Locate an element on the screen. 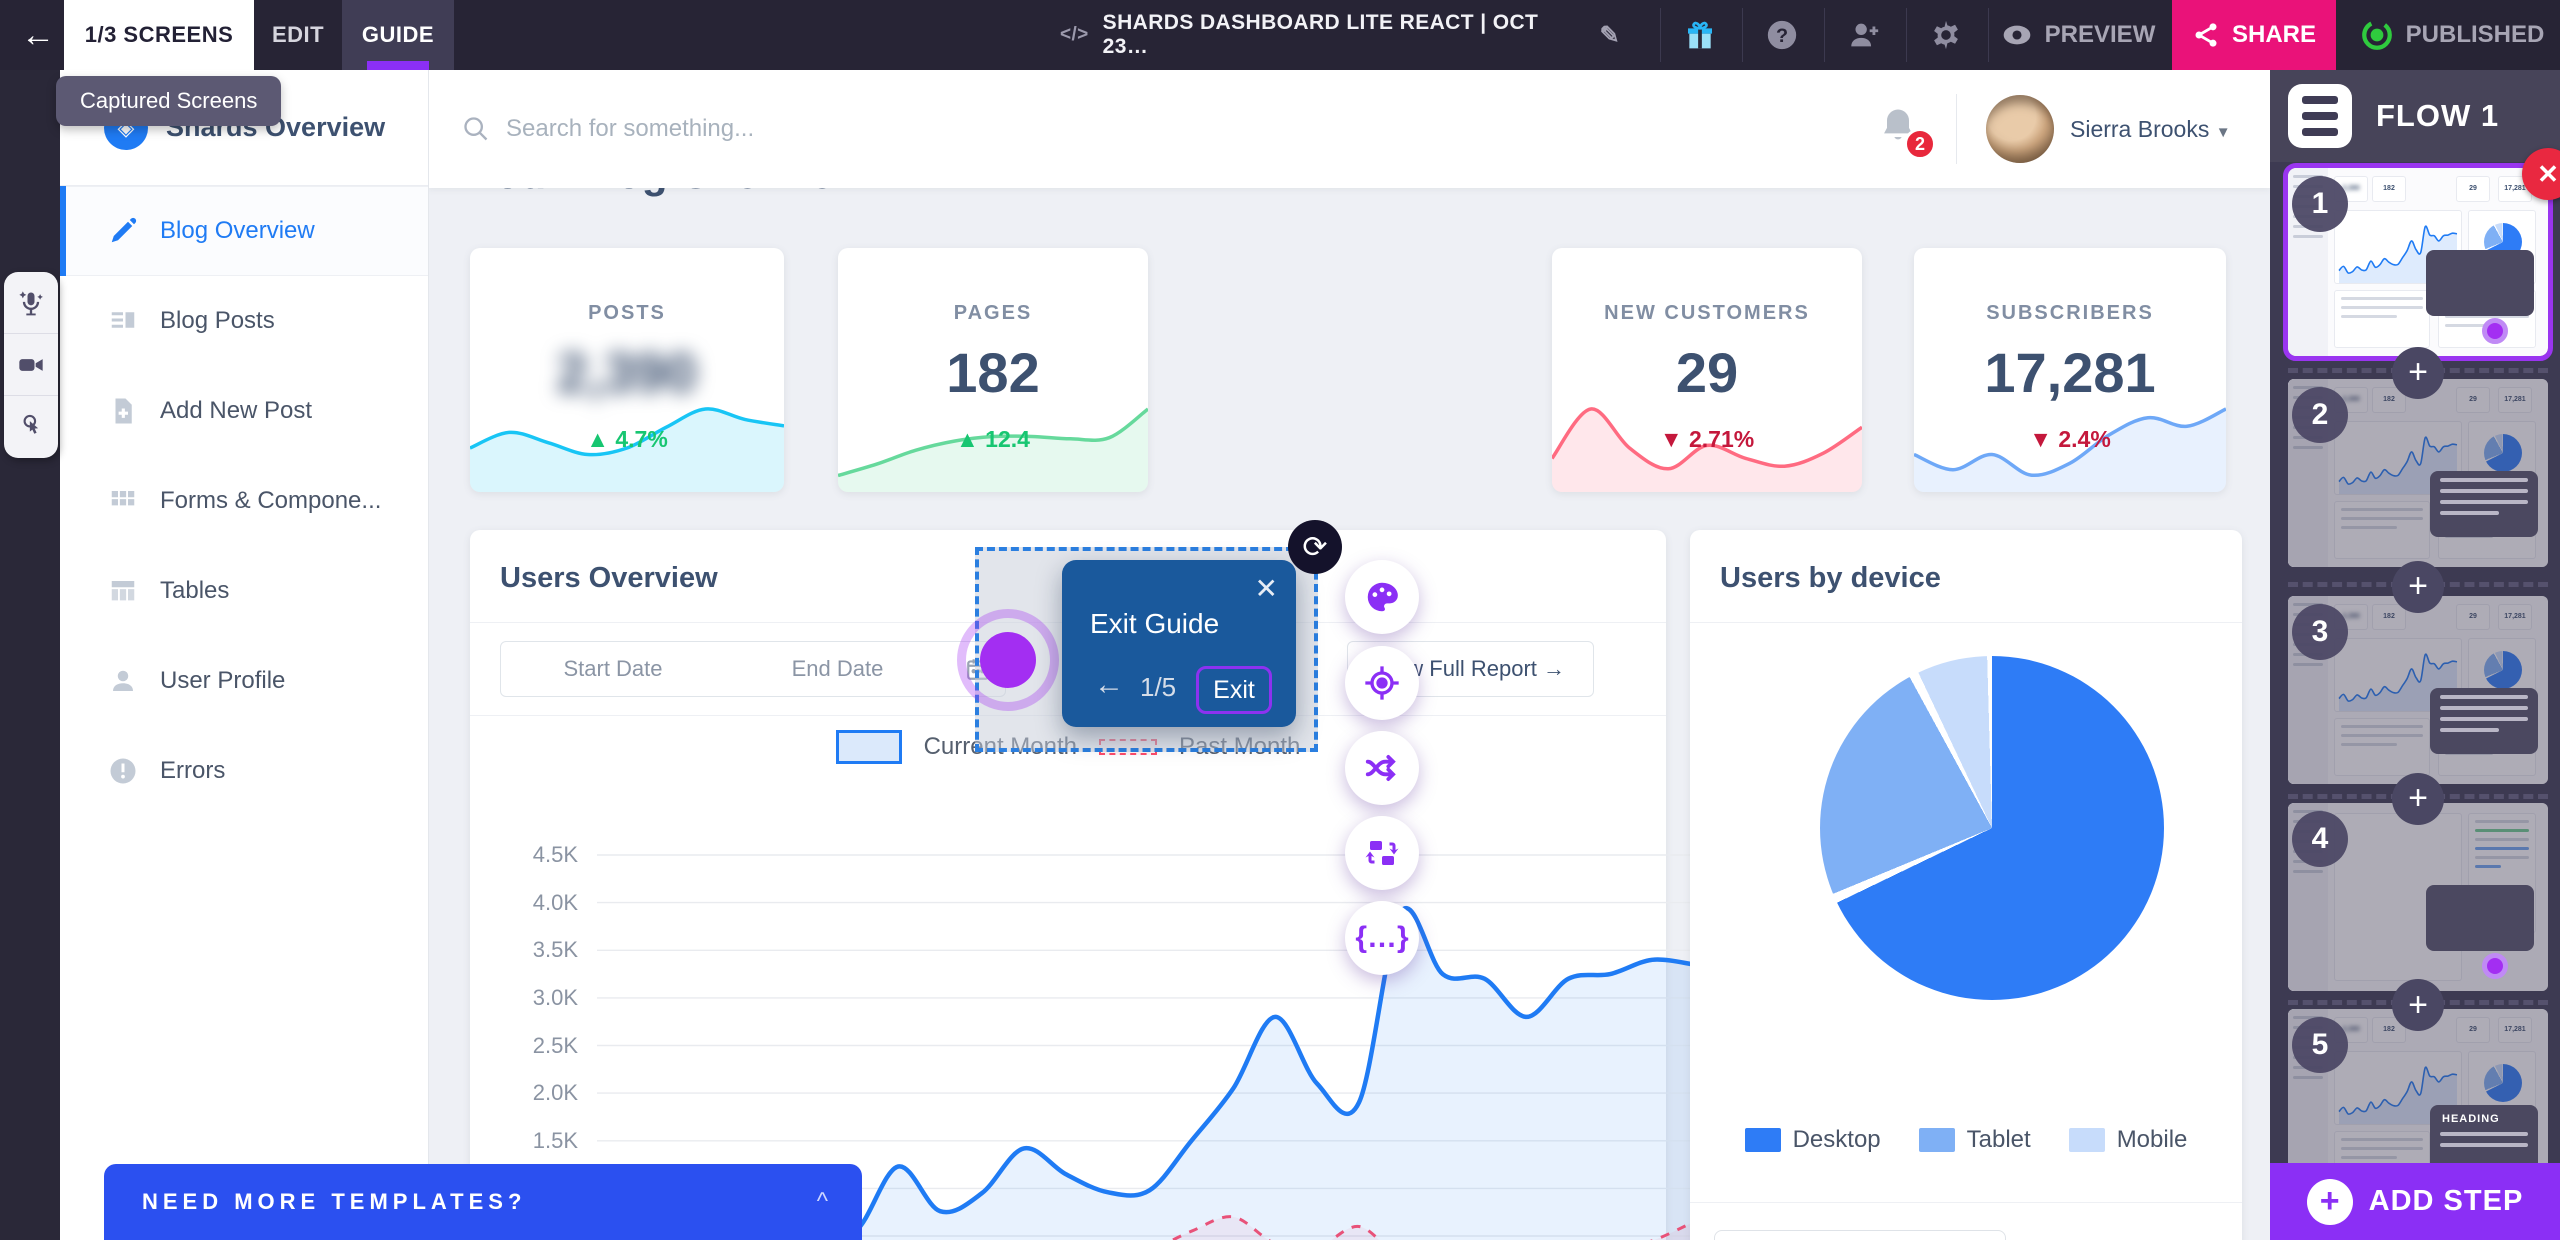  stat-card-new-customers: NEW CUSTOMERS 29 ▼ 2.71% is located at coordinates (1707, 370).